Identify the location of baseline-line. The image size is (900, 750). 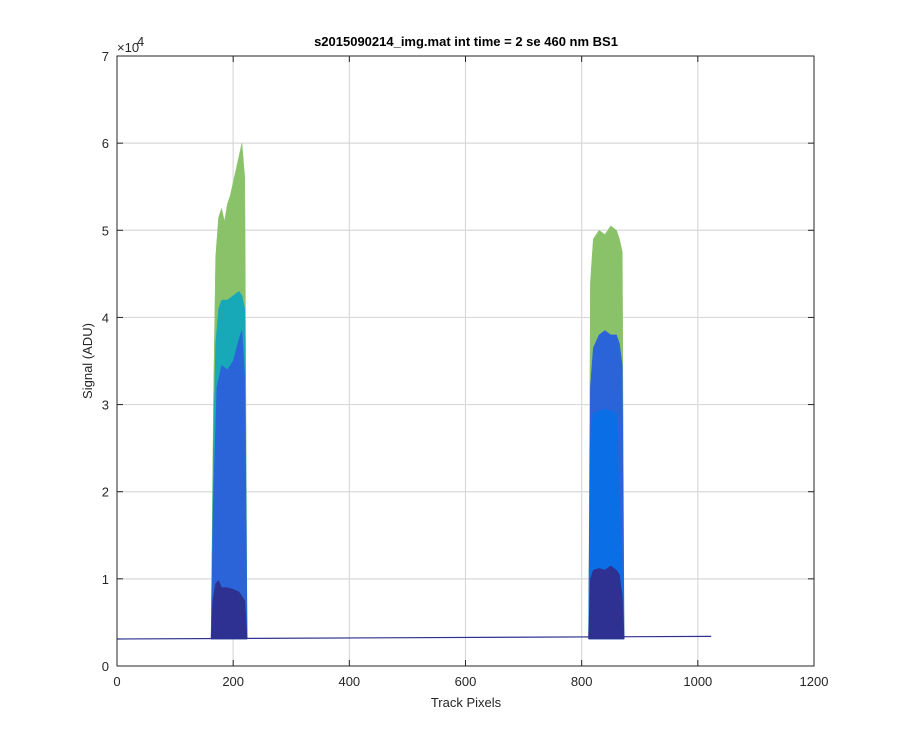
(414, 637).